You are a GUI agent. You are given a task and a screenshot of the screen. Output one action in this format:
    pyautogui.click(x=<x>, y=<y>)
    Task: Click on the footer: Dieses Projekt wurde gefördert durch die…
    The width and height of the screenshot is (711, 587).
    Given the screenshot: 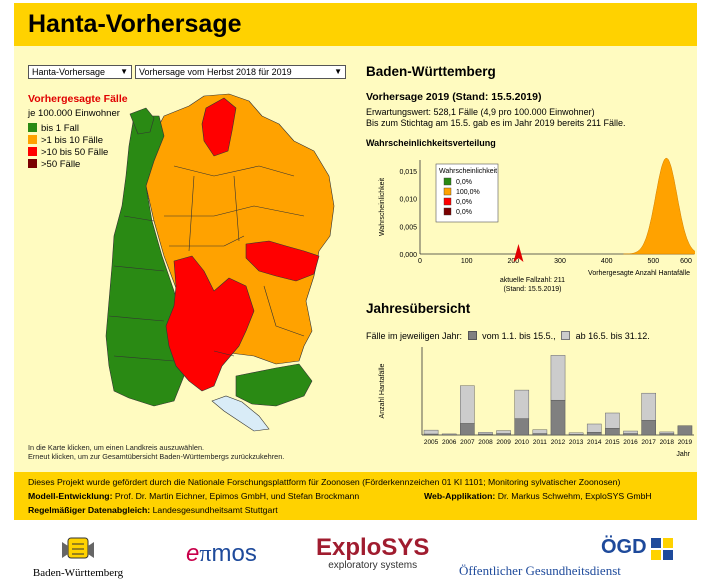 What is the action you would take?
    pyautogui.click(x=355, y=496)
    